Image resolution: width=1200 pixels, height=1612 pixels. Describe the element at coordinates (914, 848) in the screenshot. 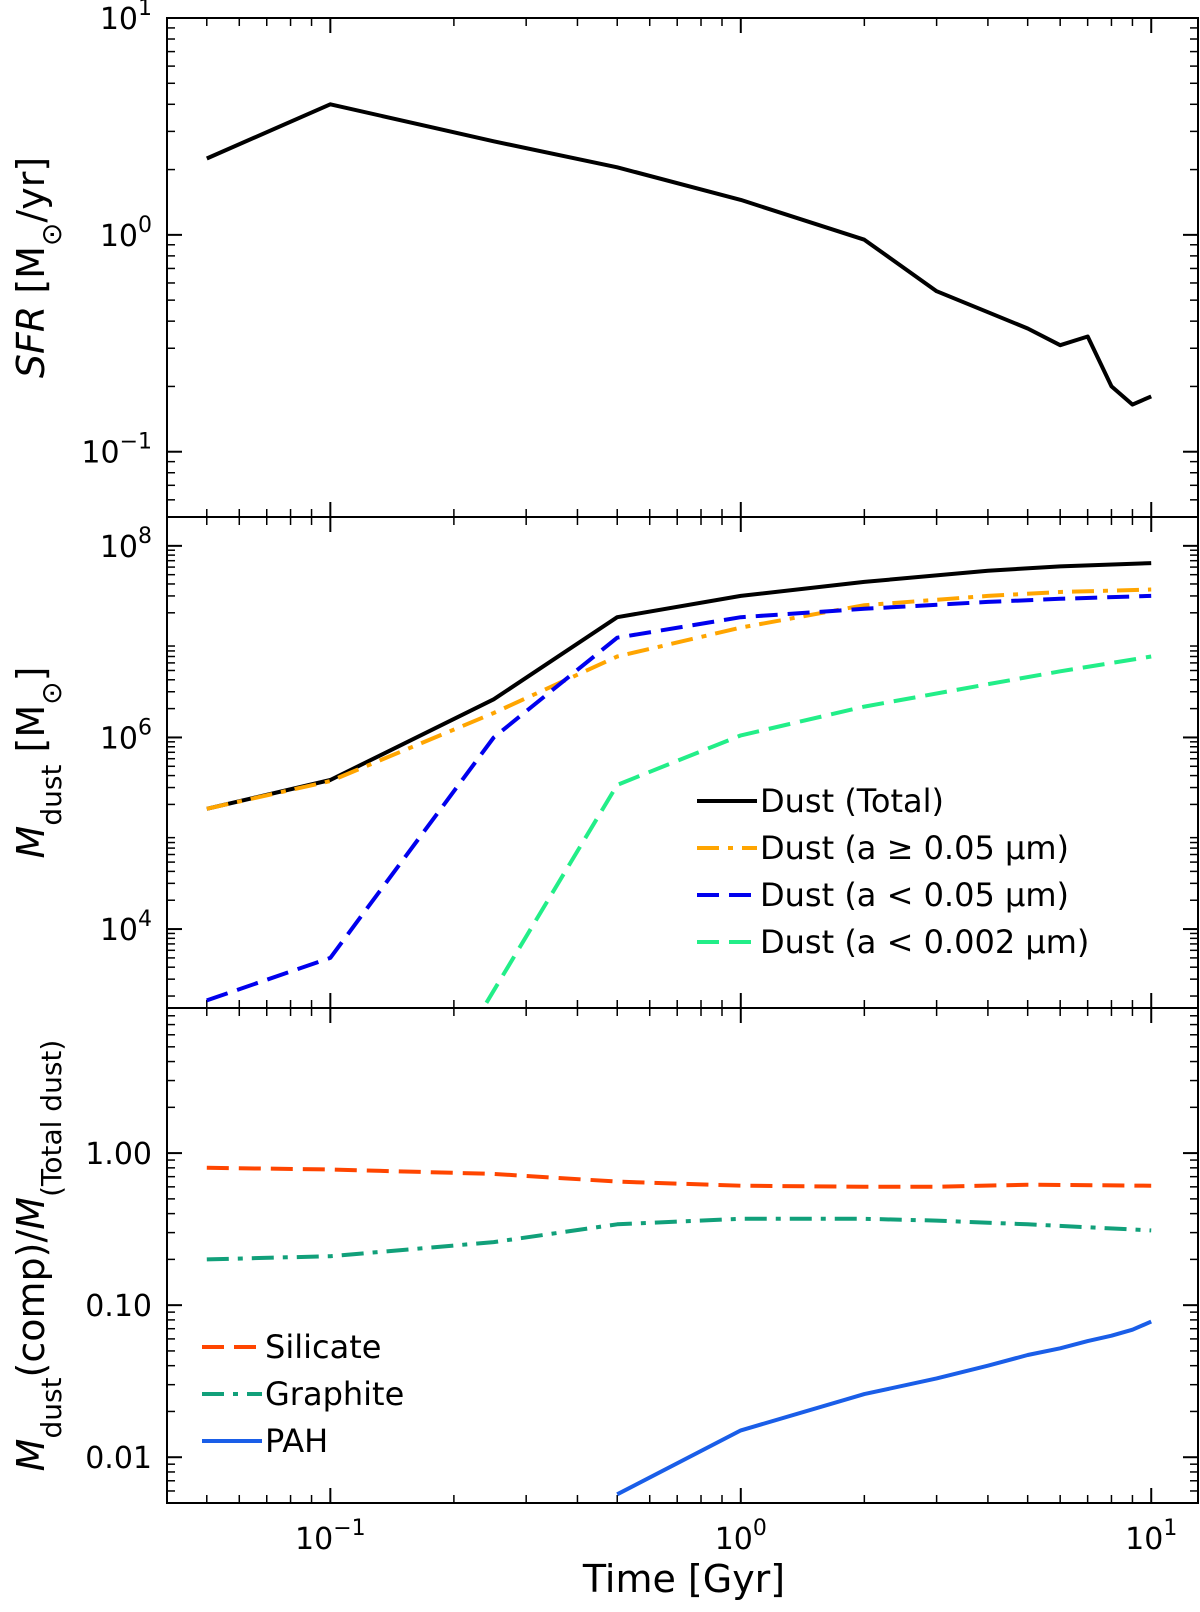

I see `legend-label: Dust (a ≥ 0.05 μm)` at that location.